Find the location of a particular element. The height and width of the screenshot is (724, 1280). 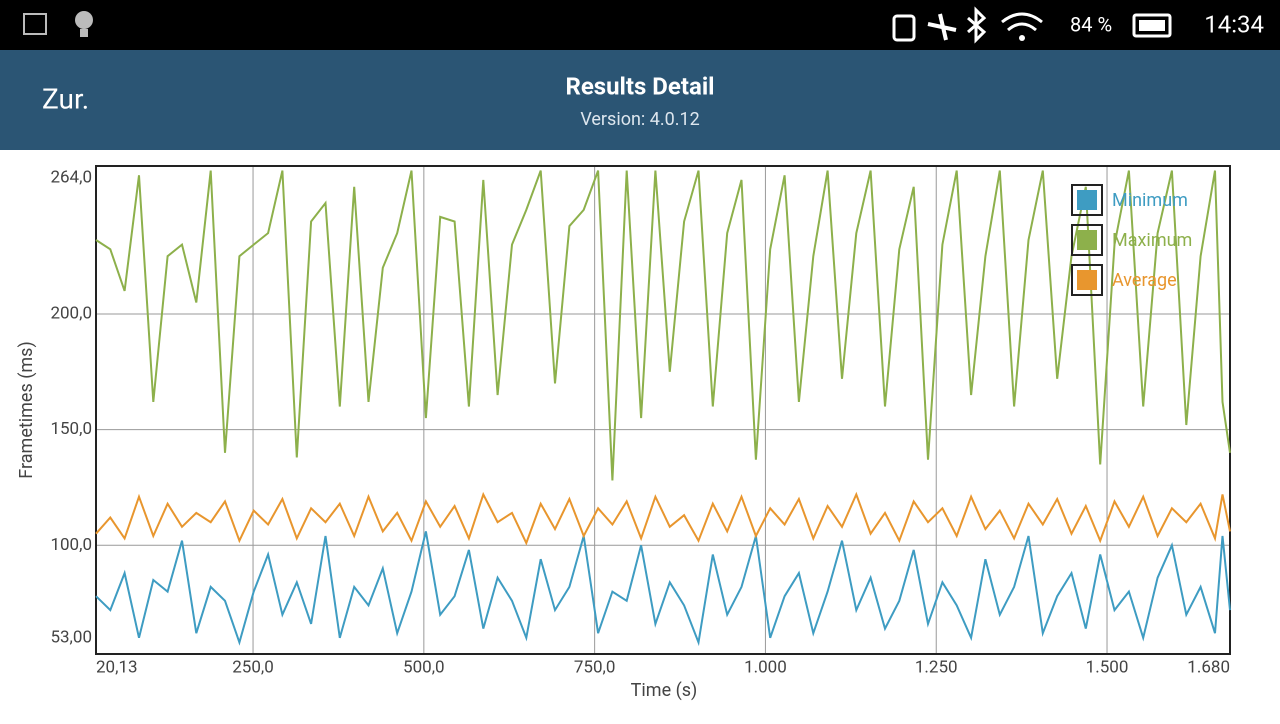

y-tick-label: 53,00 is located at coordinates (71, 637).